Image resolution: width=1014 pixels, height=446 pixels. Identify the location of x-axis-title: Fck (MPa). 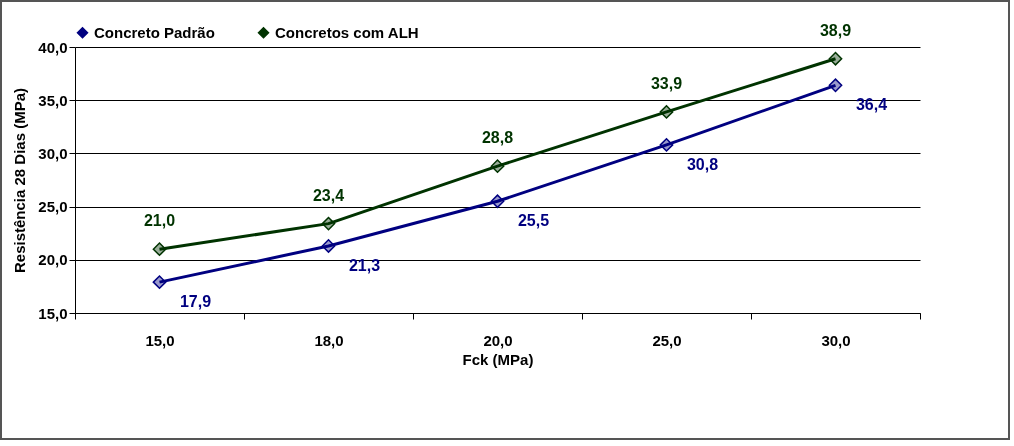
(498, 359).